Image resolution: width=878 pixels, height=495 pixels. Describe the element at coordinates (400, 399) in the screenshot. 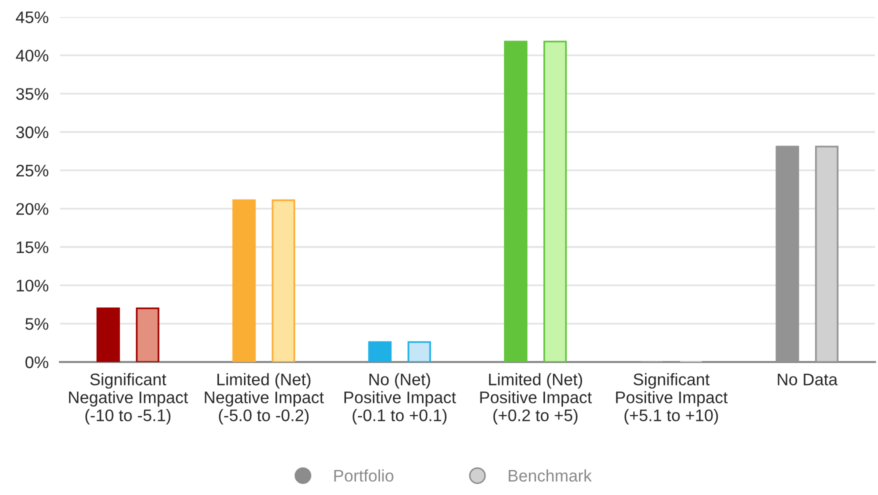

I see `x-tick-label: No (Net) Positive Impact (-0.1 to +0.1)` at that location.